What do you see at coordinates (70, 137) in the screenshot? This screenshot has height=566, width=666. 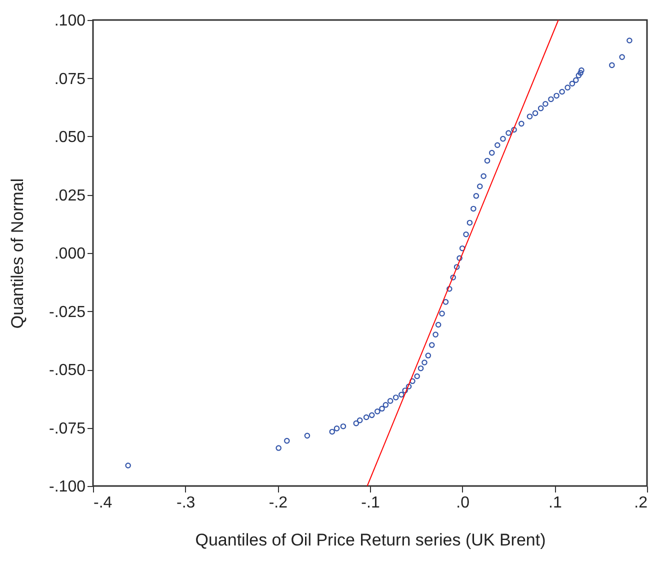 I see `y-tick-label: .050` at bounding box center [70, 137].